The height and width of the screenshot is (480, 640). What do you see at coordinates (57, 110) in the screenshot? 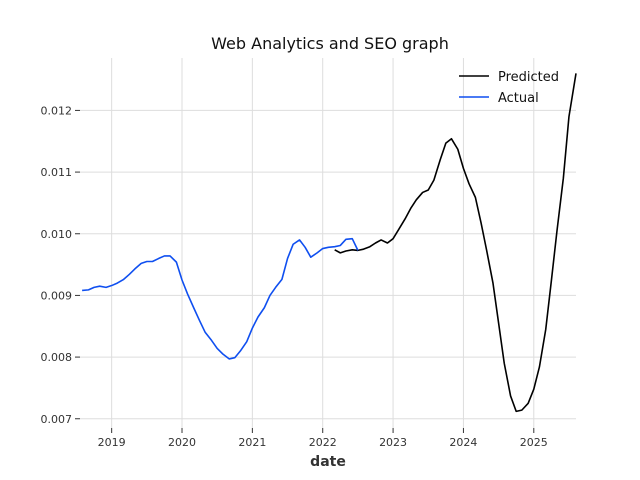
I see `y-tick-label: 0.012` at bounding box center [57, 110].